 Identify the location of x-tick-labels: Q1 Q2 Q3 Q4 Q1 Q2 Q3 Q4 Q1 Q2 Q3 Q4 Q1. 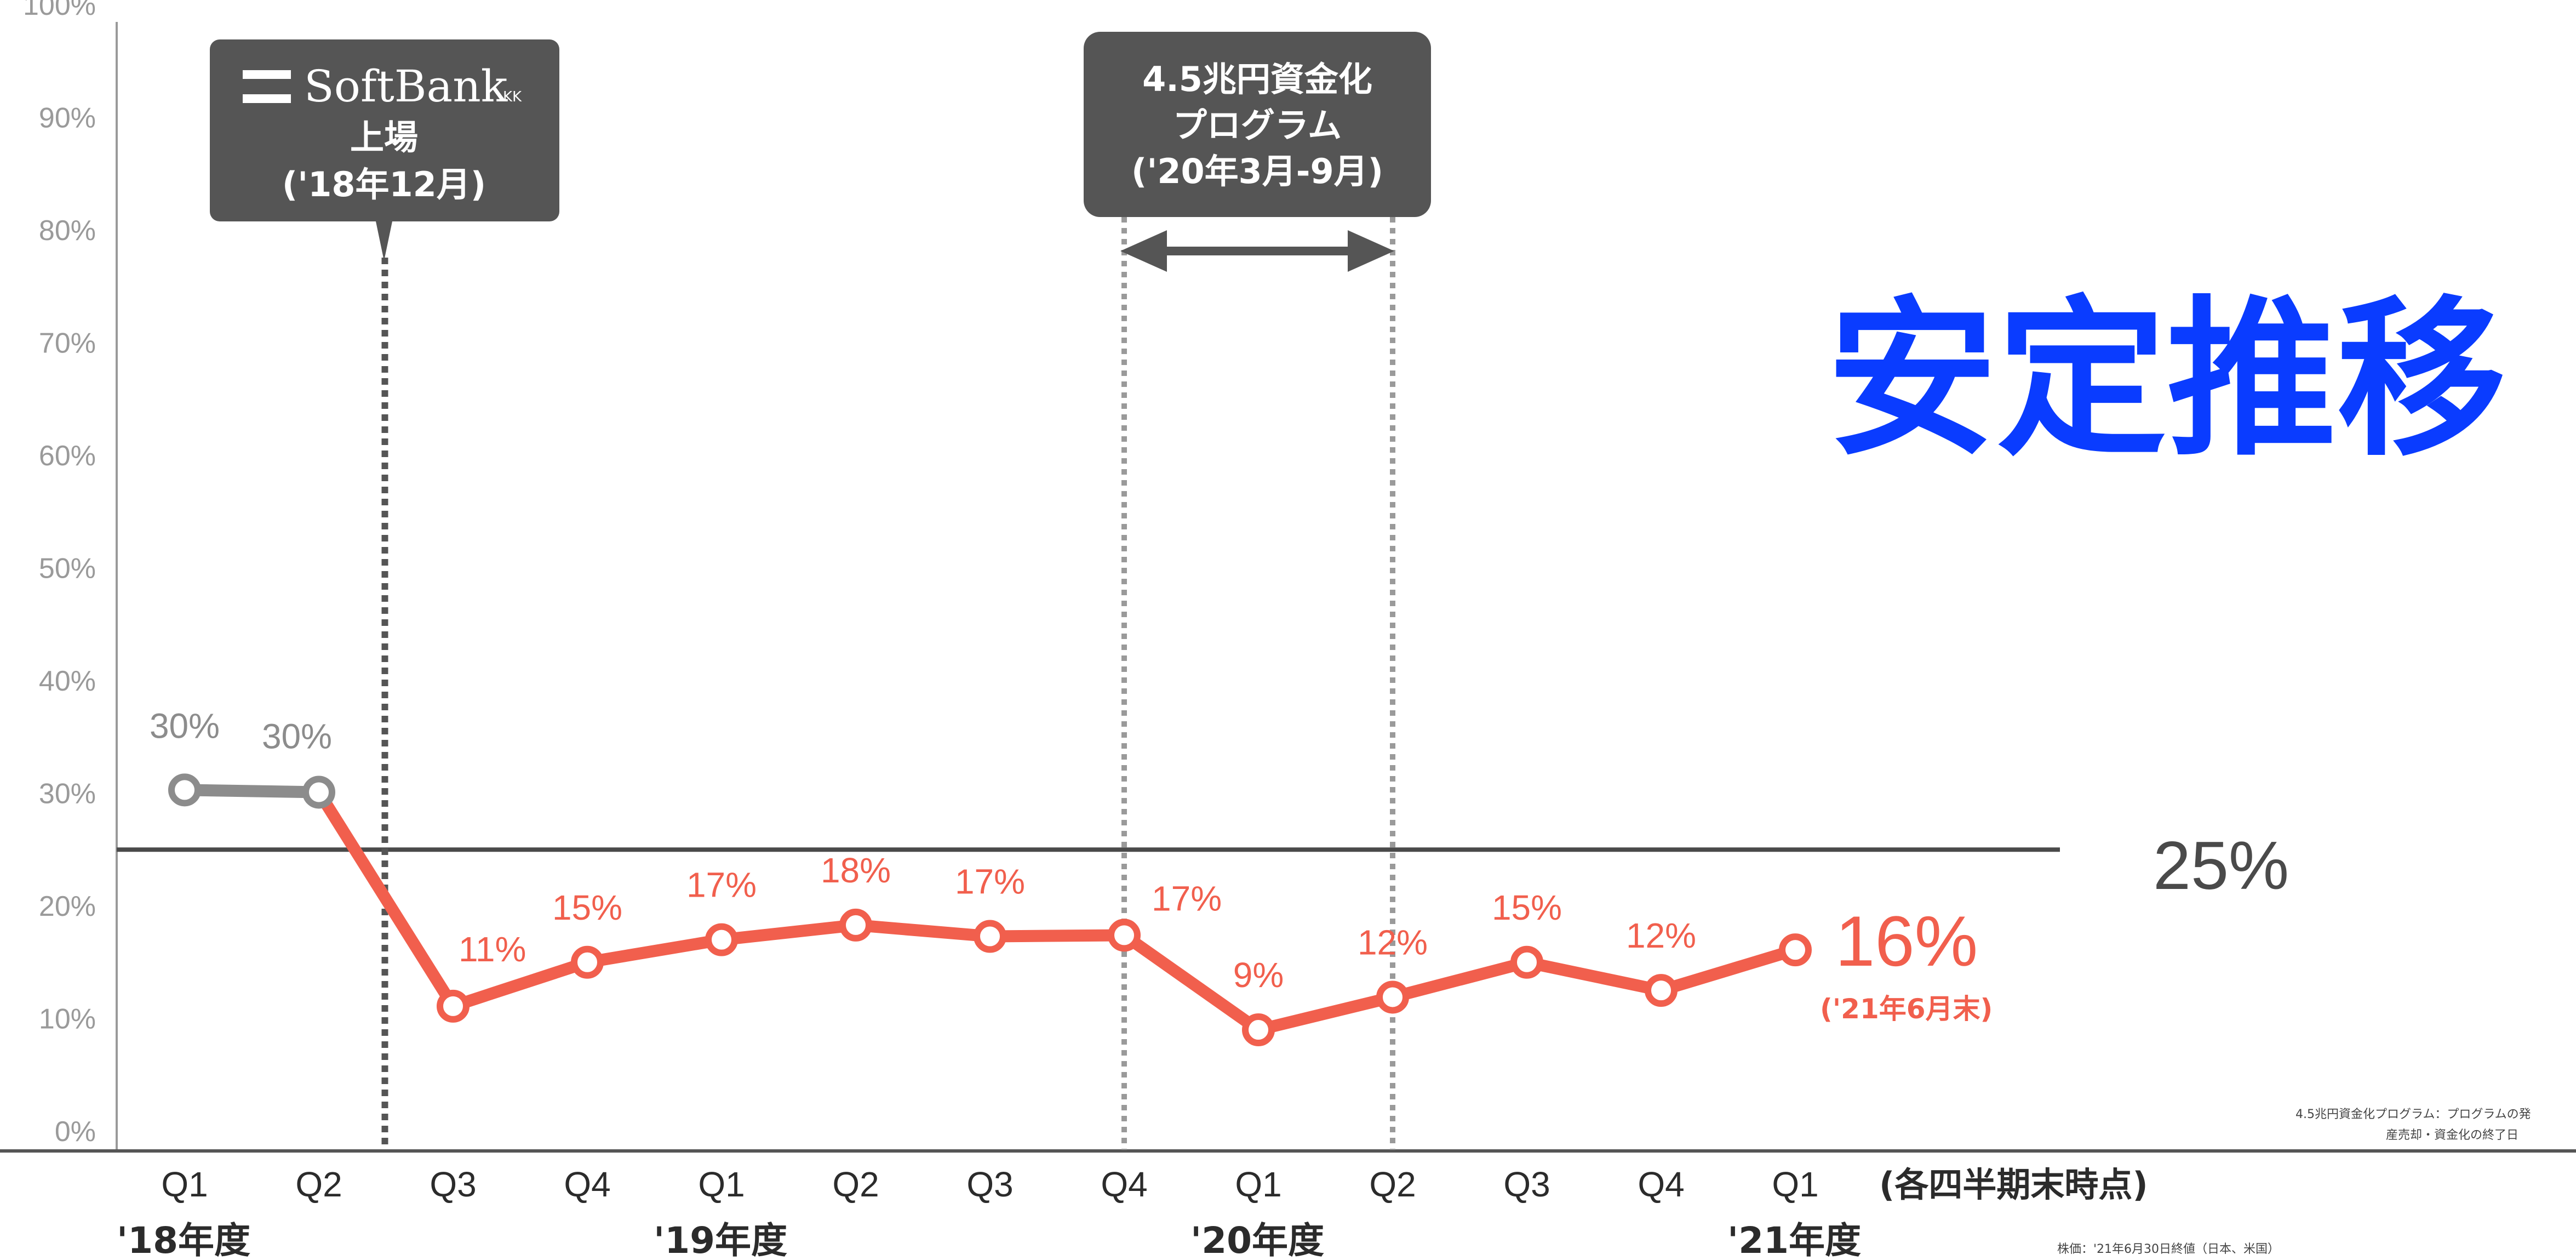
(989, 1184).